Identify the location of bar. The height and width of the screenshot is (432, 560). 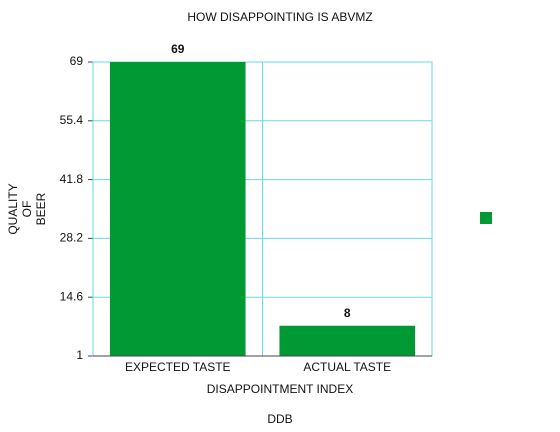
(347, 340).